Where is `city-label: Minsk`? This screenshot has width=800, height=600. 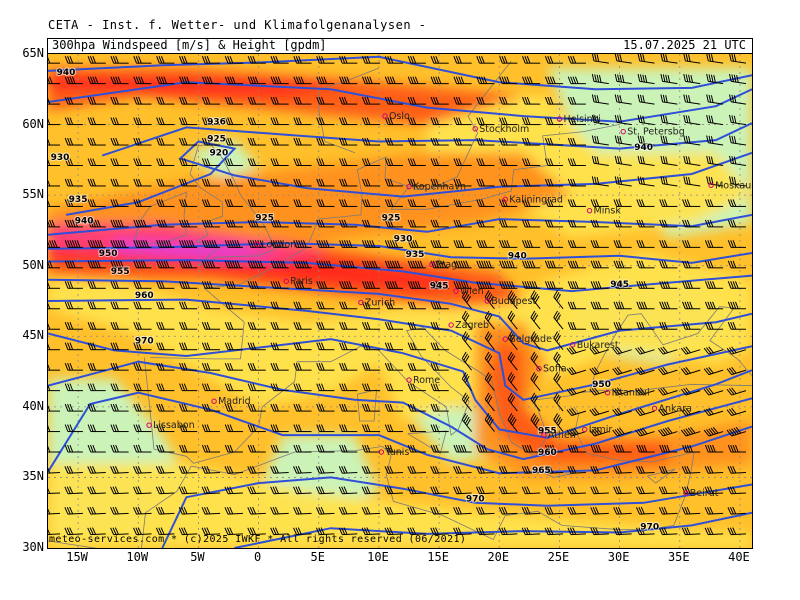
city-label: Minsk is located at coordinates (608, 211).